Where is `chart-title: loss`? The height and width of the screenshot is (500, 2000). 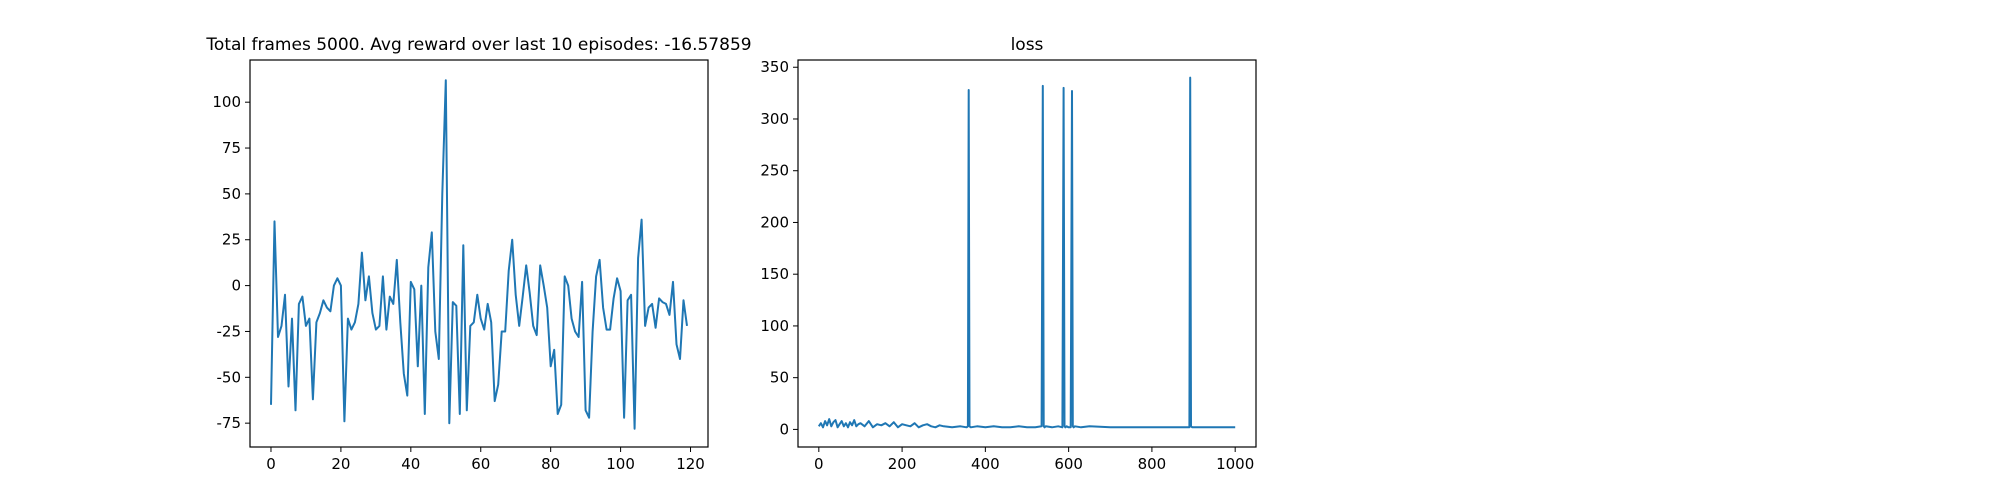 chart-title: loss is located at coordinates (1027, 45).